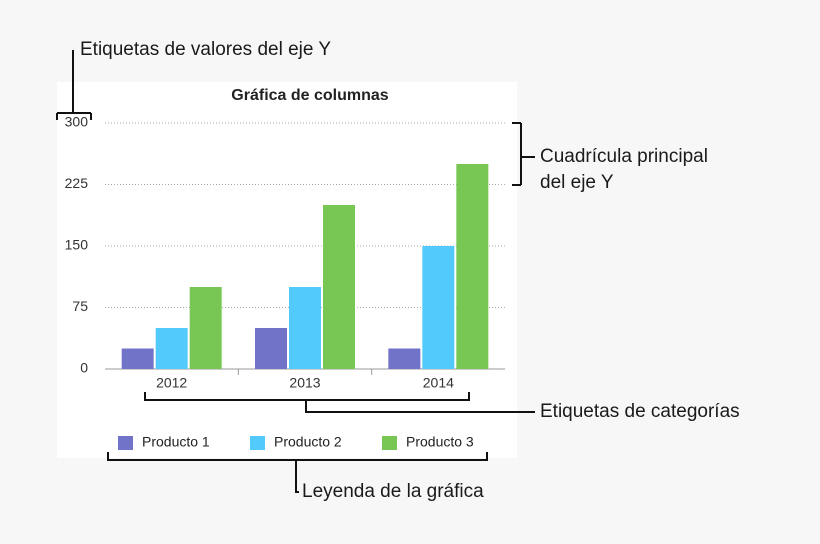  I want to click on annotation: Etiquetas de valores del eje Y, so click(205, 49).